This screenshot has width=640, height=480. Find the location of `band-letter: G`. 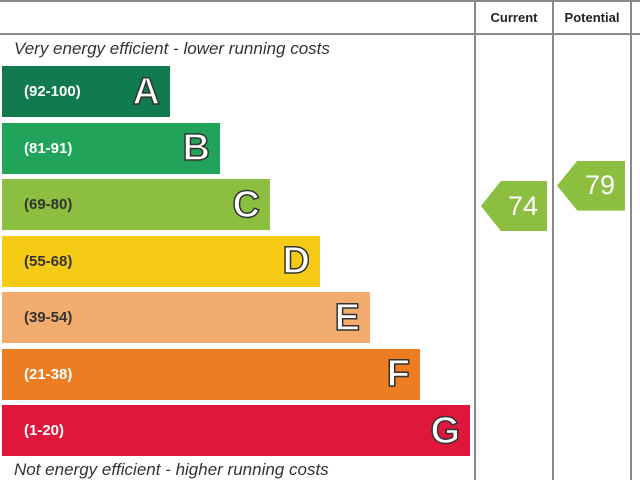

band-letter: G is located at coordinates (445, 430).